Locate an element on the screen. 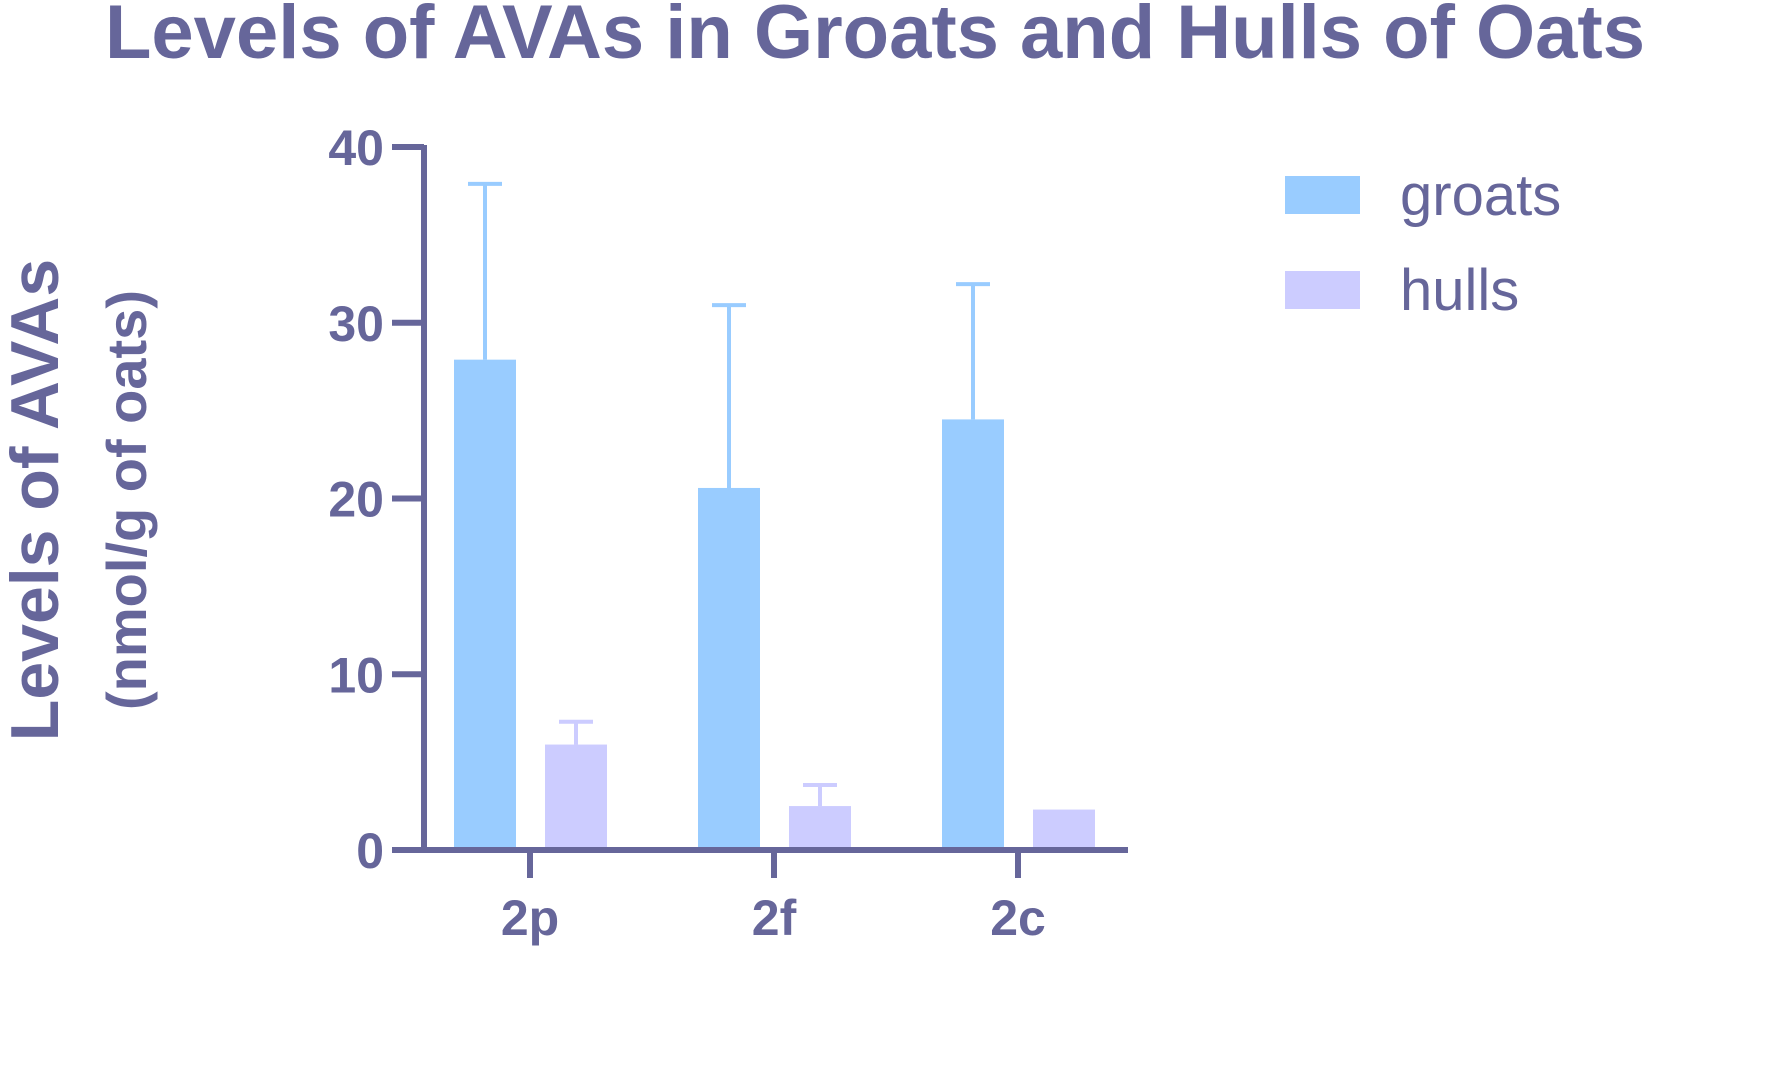 The height and width of the screenshot is (1075, 1772). y-axis-label: Levels of AVAs is located at coordinates (36, 500).